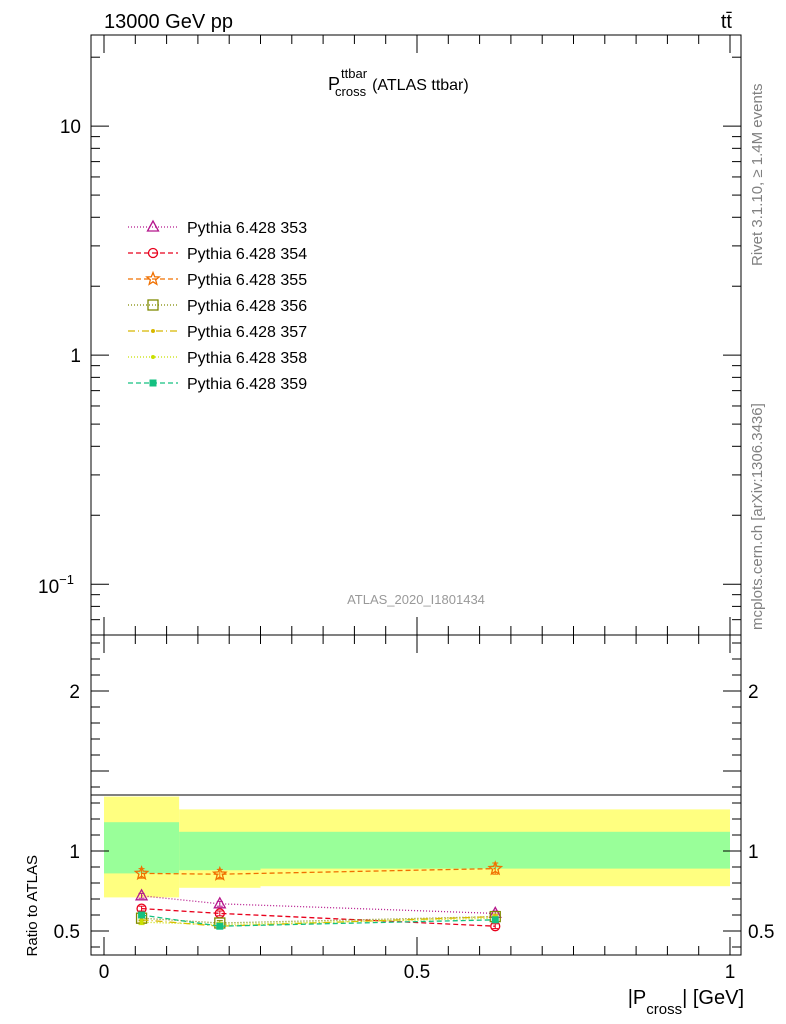 The height and width of the screenshot is (1024, 786). I want to click on x-tick-label: 1, so click(730, 972).